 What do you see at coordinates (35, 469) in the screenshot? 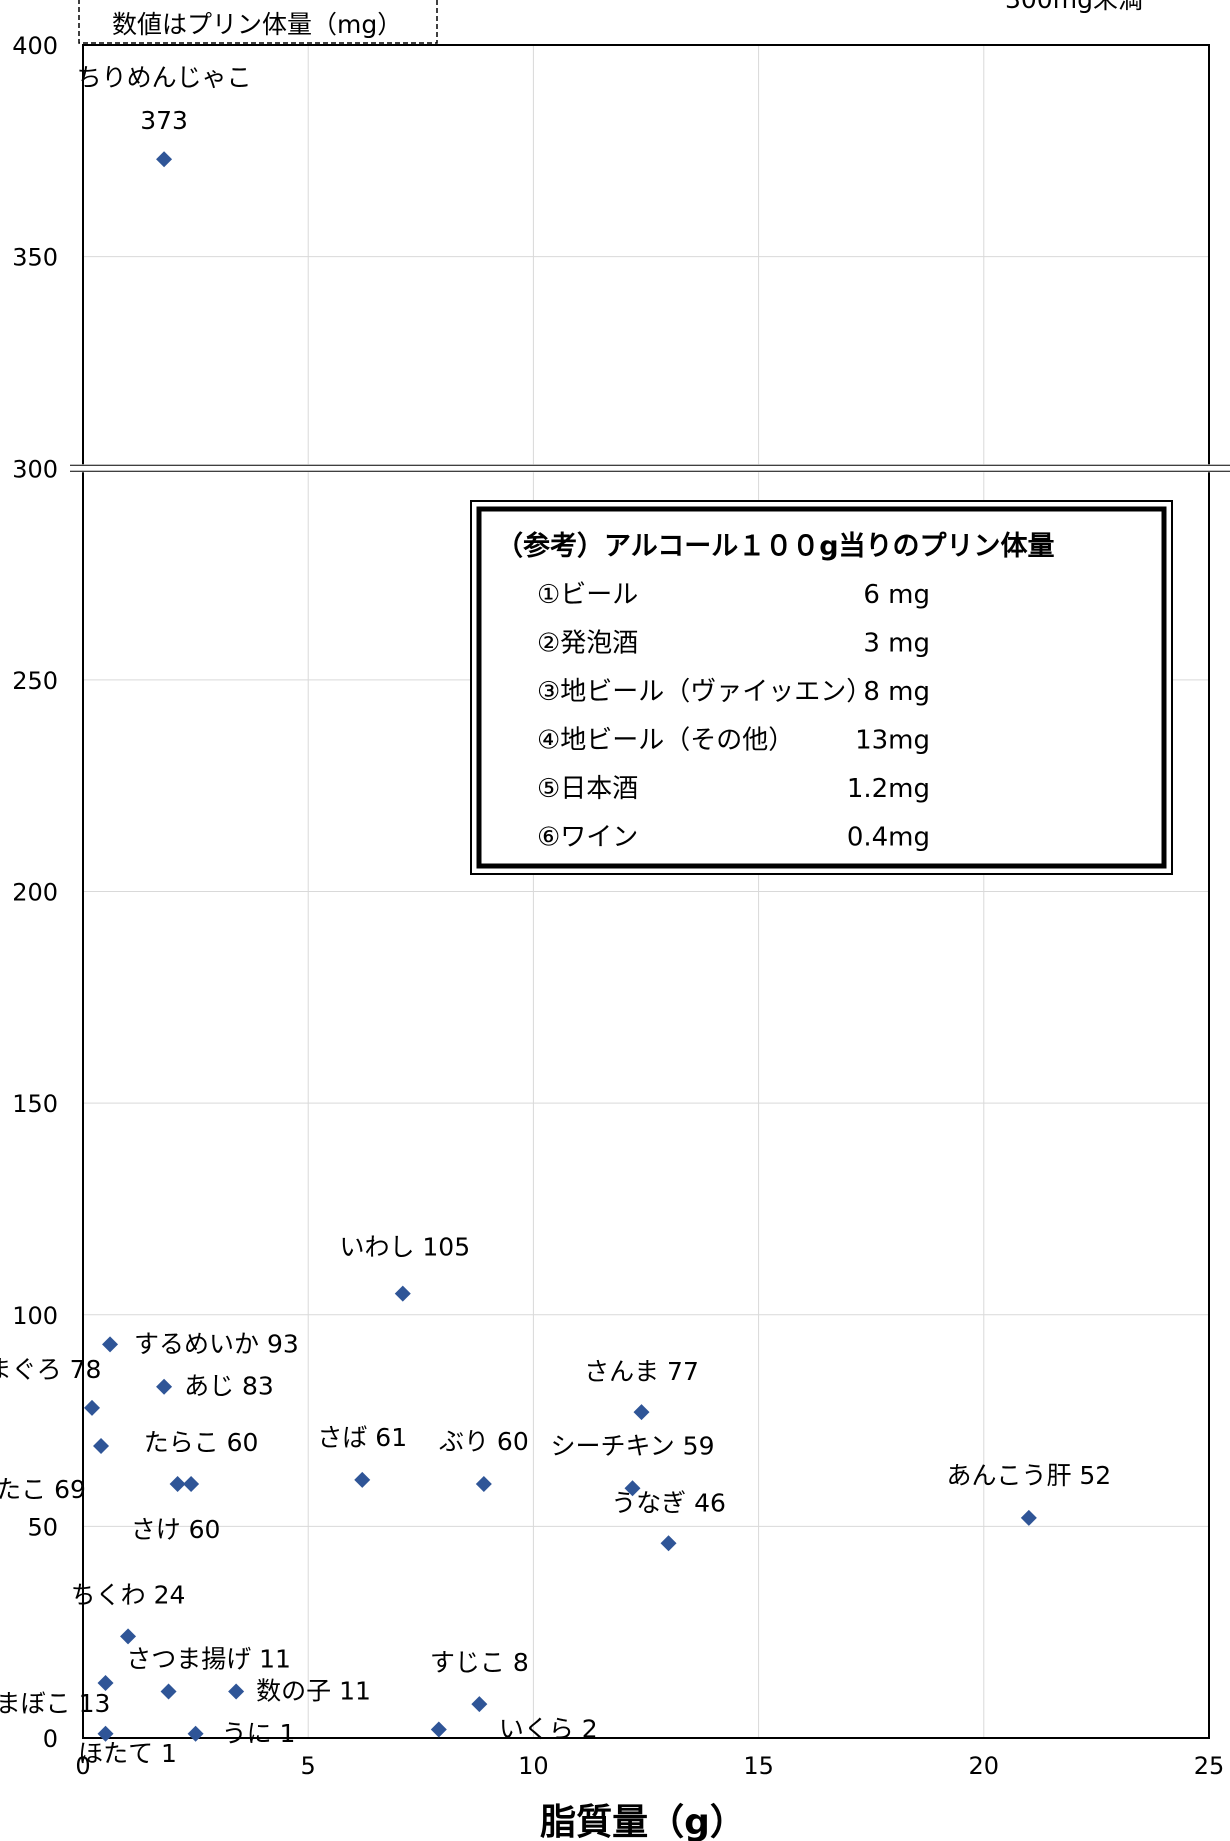
I see `y-tick-label: 300` at bounding box center [35, 469].